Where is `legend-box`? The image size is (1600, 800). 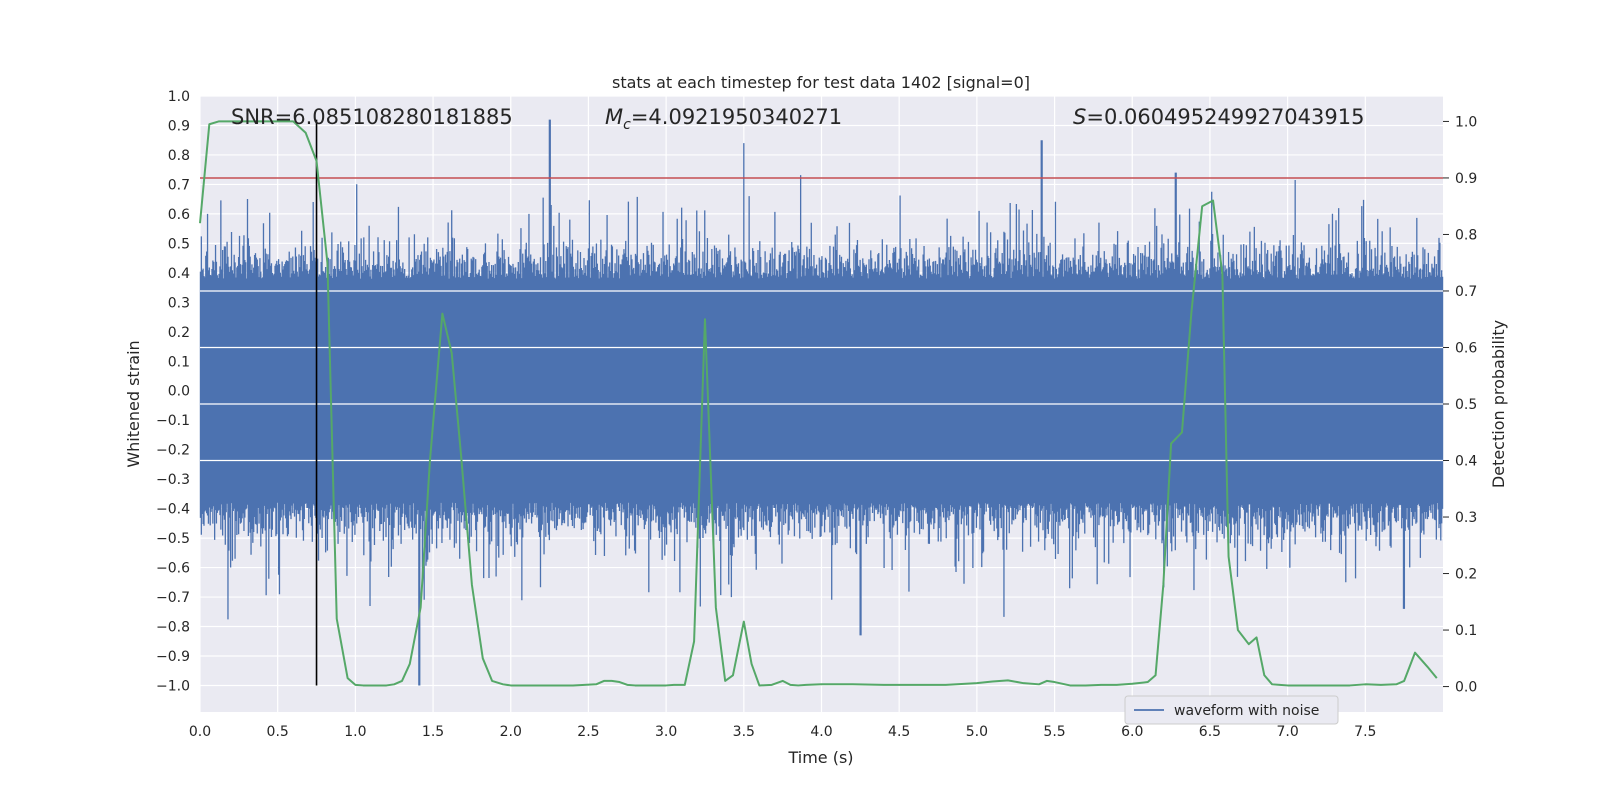
legend-box is located at coordinates (1231, 710).